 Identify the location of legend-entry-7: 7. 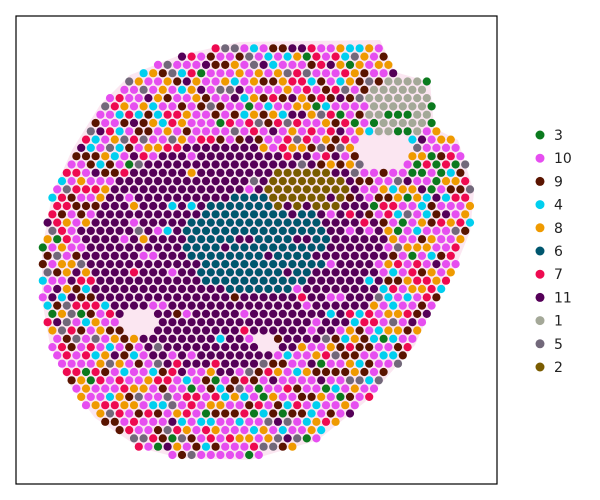
(549, 275).